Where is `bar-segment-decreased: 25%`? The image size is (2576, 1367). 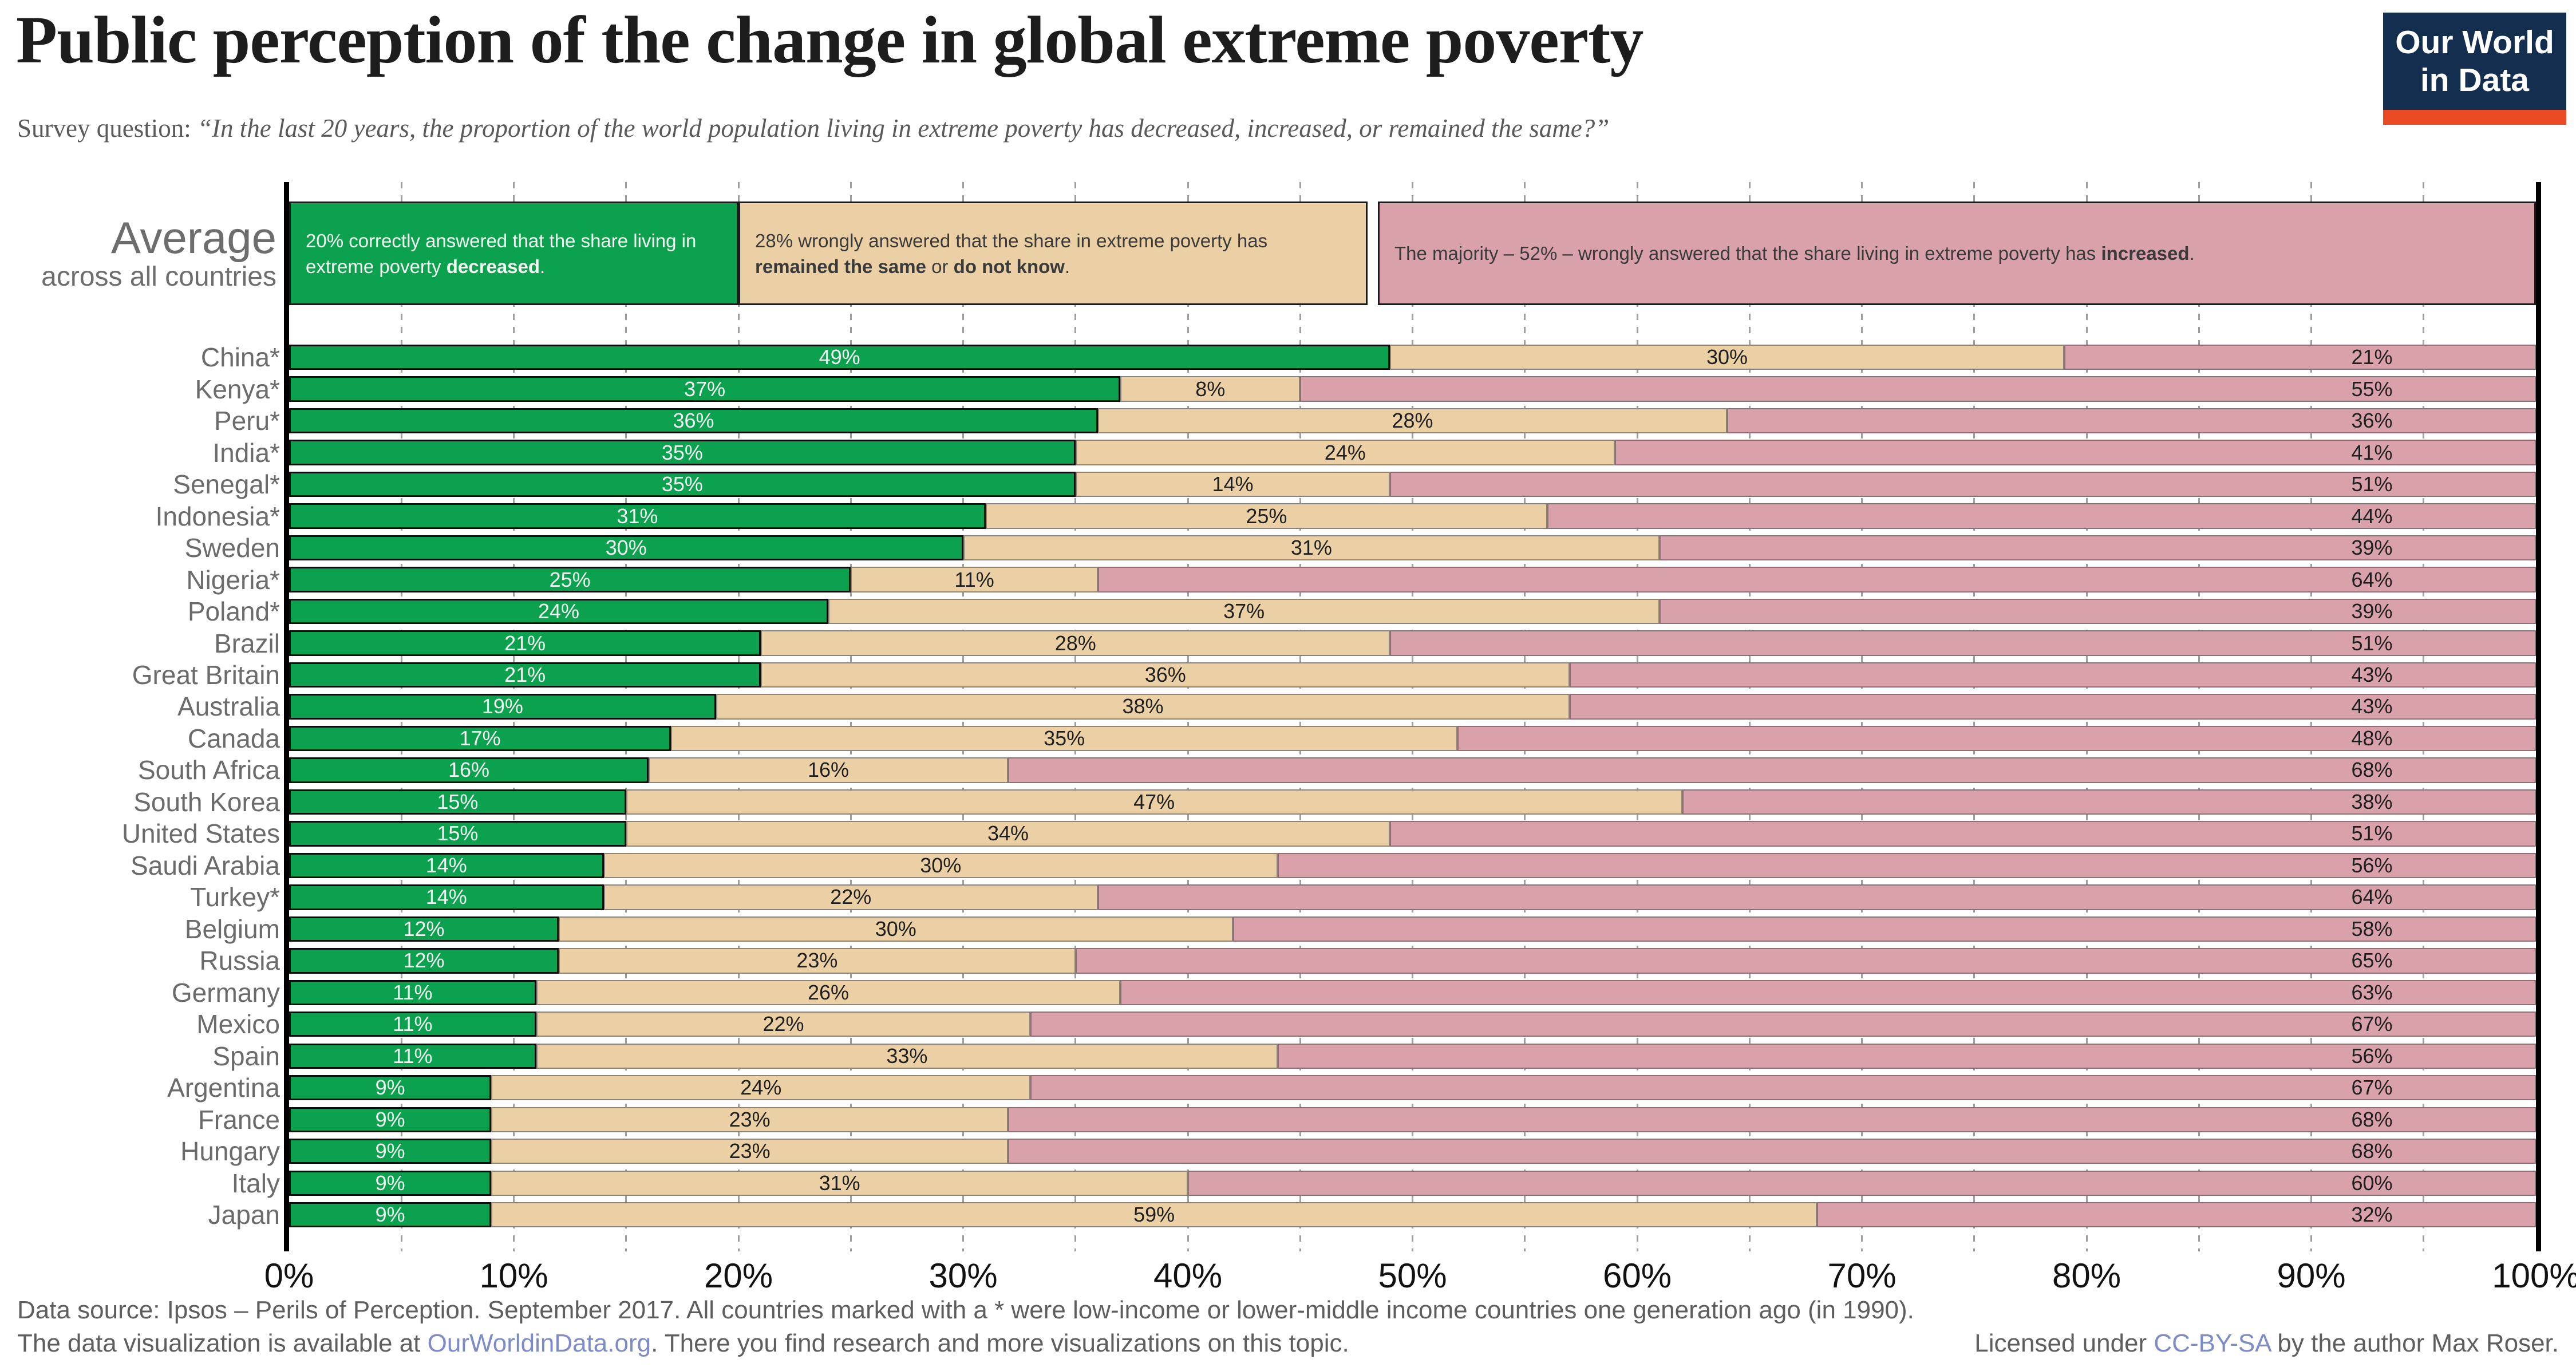
bar-segment-decreased: 25% is located at coordinates (570, 579).